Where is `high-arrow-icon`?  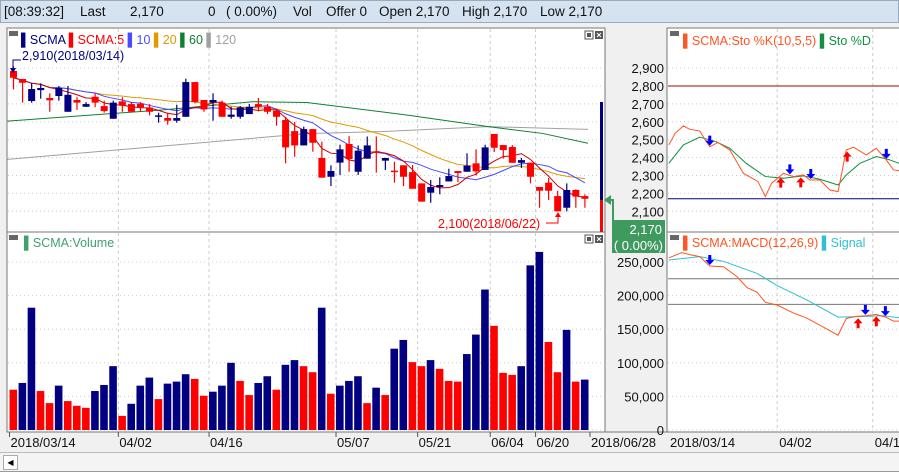 high-arrow-icon is located at coordinates (13, 70).